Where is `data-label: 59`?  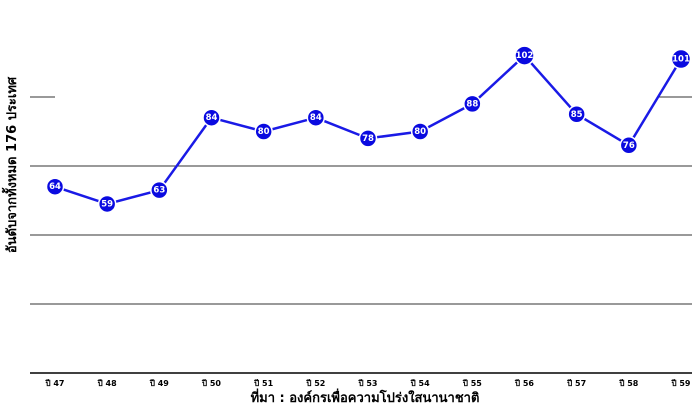
data-label: 59 is located at coordinates (107, 204).